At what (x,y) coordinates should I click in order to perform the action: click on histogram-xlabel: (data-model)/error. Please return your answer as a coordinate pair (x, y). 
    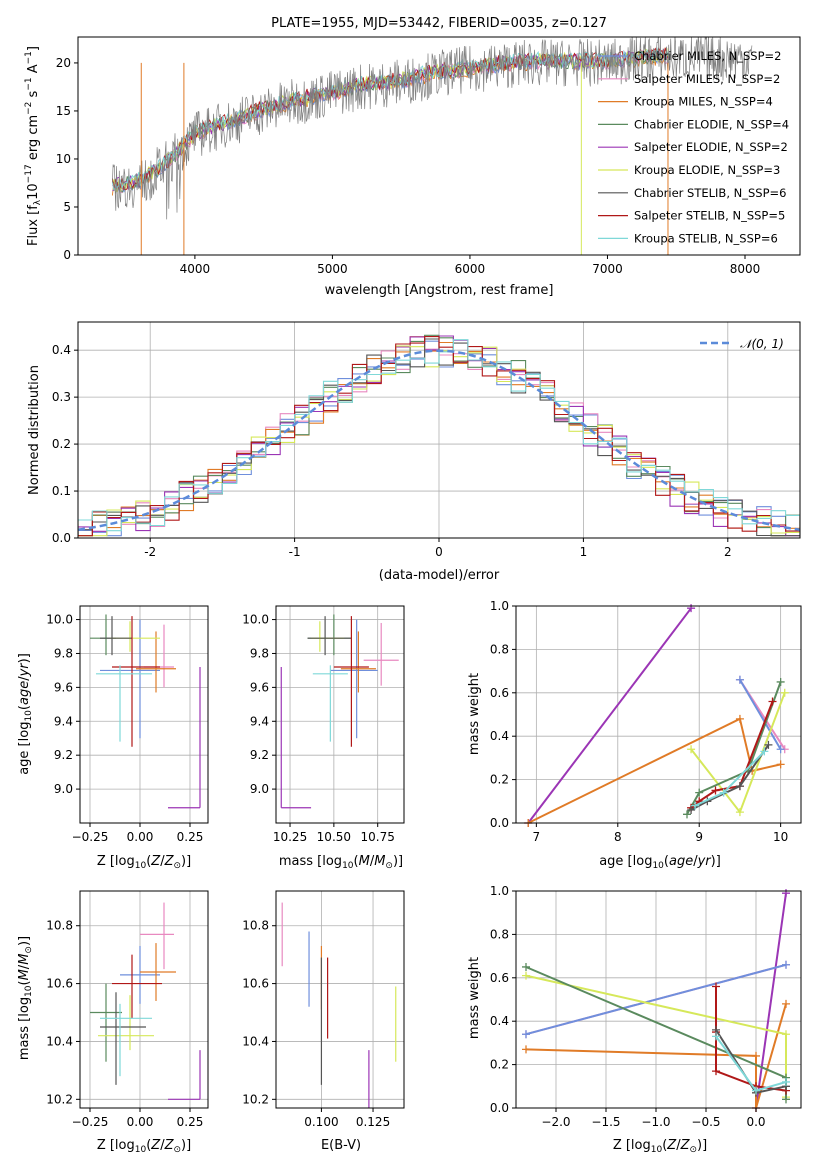
    Looking at the image, I should click on (439, 575).